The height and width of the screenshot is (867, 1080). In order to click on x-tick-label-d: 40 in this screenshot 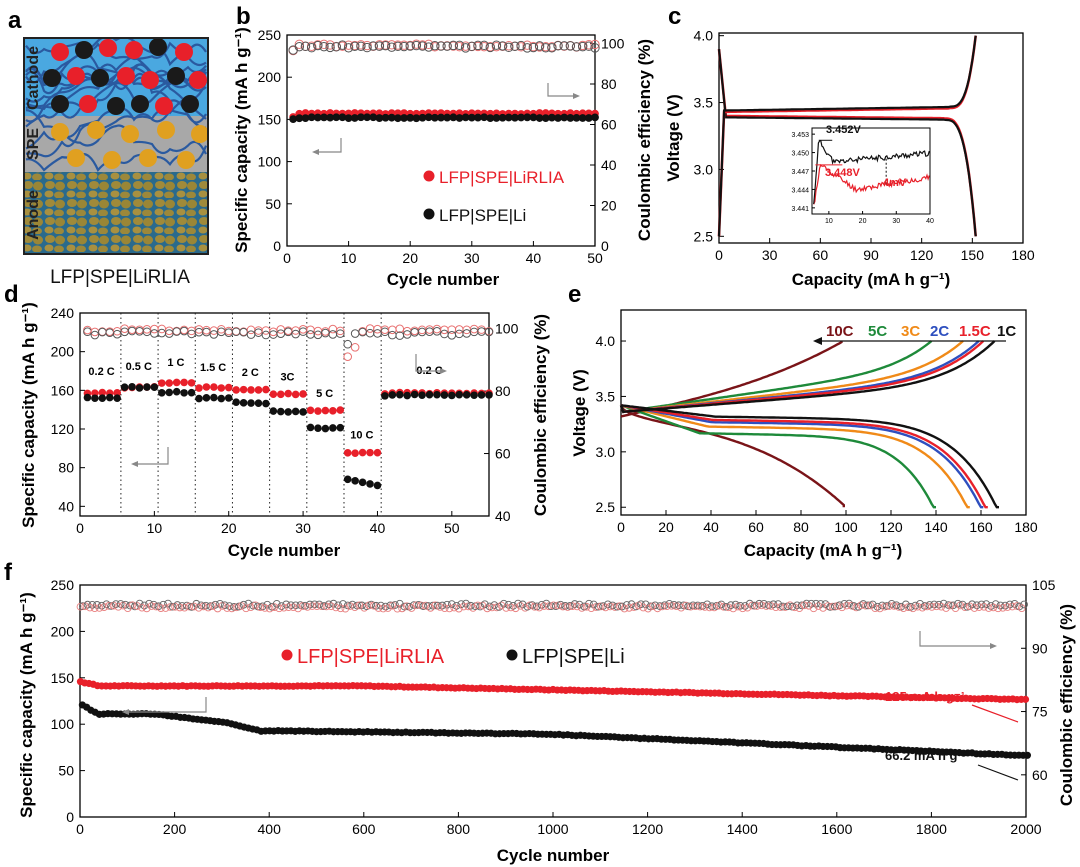, I will do `click(378, 528)`.